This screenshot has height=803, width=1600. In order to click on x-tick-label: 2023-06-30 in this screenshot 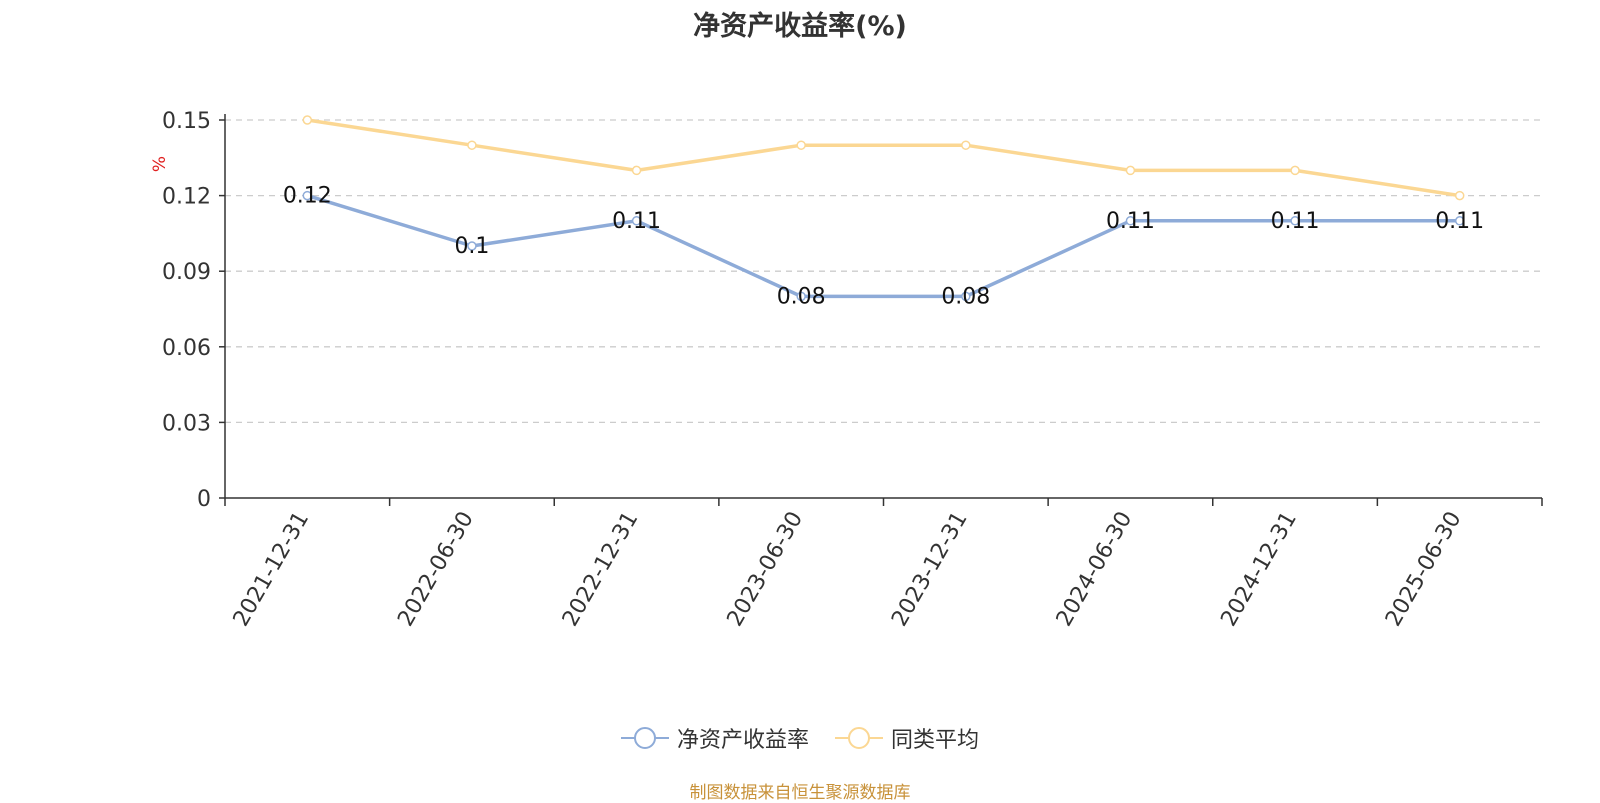, I will do `click(766, 569)`.